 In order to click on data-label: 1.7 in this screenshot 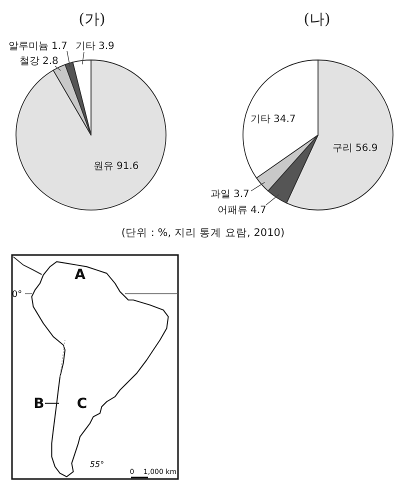, I will do `click(60, 46)`.